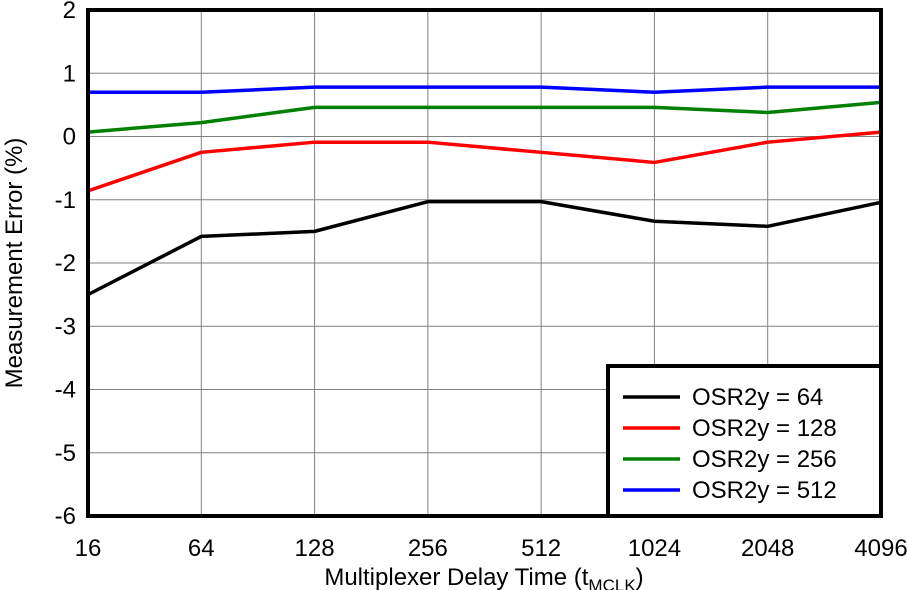 Image resolution: width=908 pixels, height=590 pixels. I want to click on y-tick-label: 2, so click(69, 12).